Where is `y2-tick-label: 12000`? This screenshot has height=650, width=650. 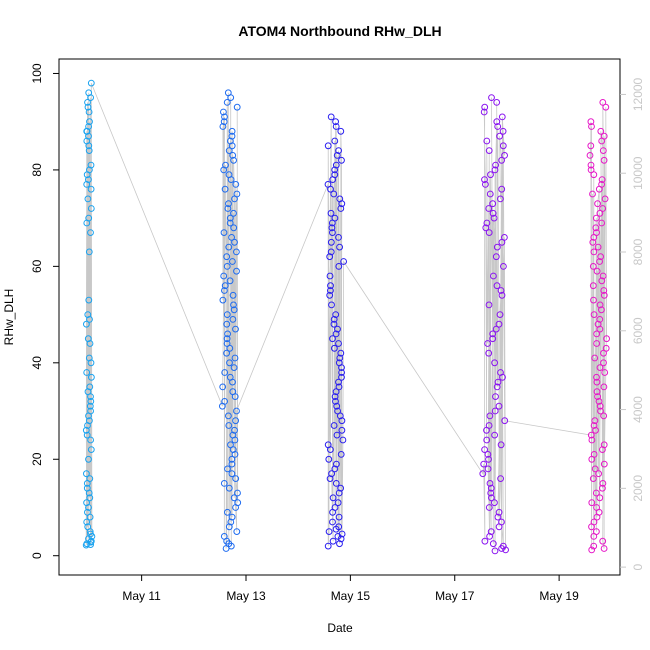 y2-tick-label: 12000 is located at coordinates (638, 94).